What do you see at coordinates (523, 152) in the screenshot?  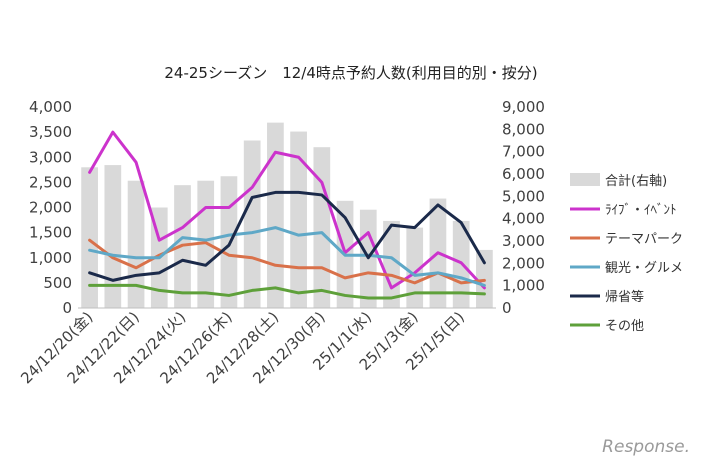 I see `y-right-tick-label: 7,000` at bounding box center [523, 152].